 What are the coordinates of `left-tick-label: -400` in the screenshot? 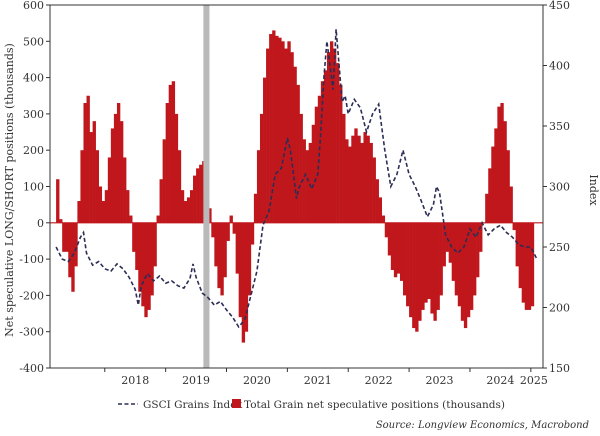 It's located at (31, 368).